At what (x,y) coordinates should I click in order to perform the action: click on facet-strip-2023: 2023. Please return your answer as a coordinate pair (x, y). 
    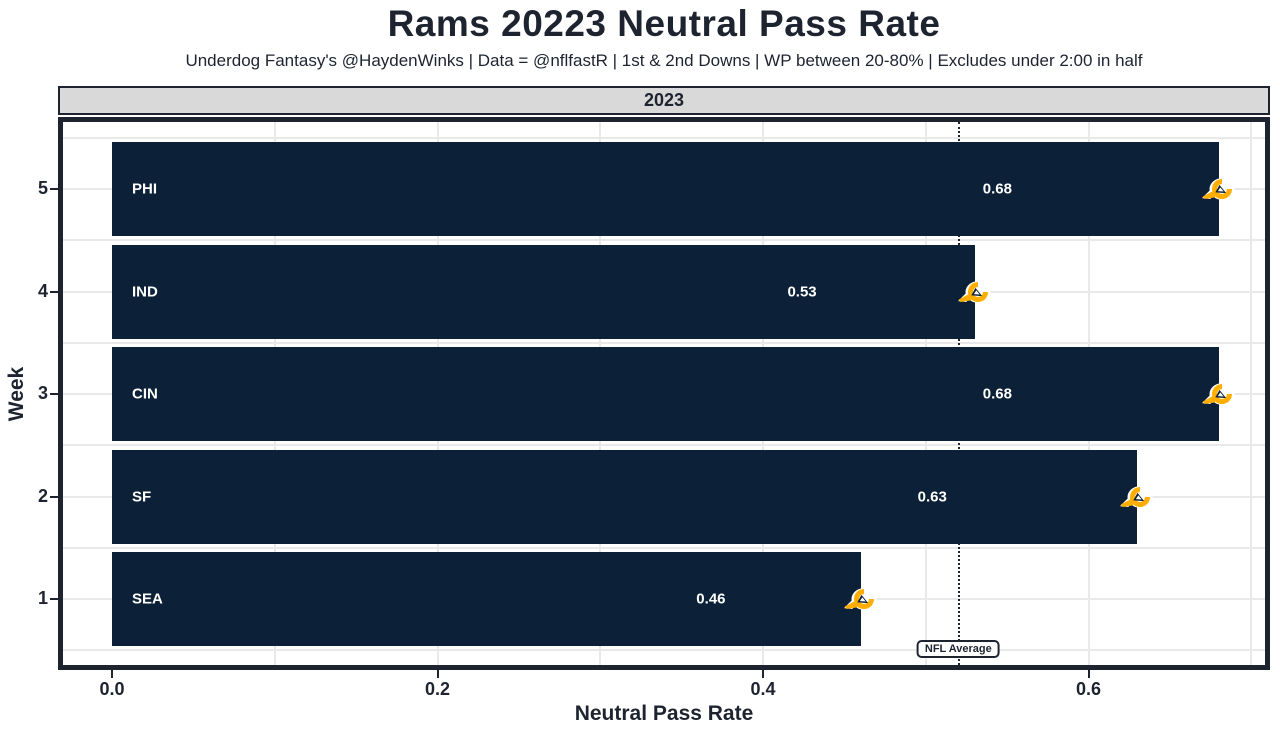
    Looking at the image, I should click on (664, 100).